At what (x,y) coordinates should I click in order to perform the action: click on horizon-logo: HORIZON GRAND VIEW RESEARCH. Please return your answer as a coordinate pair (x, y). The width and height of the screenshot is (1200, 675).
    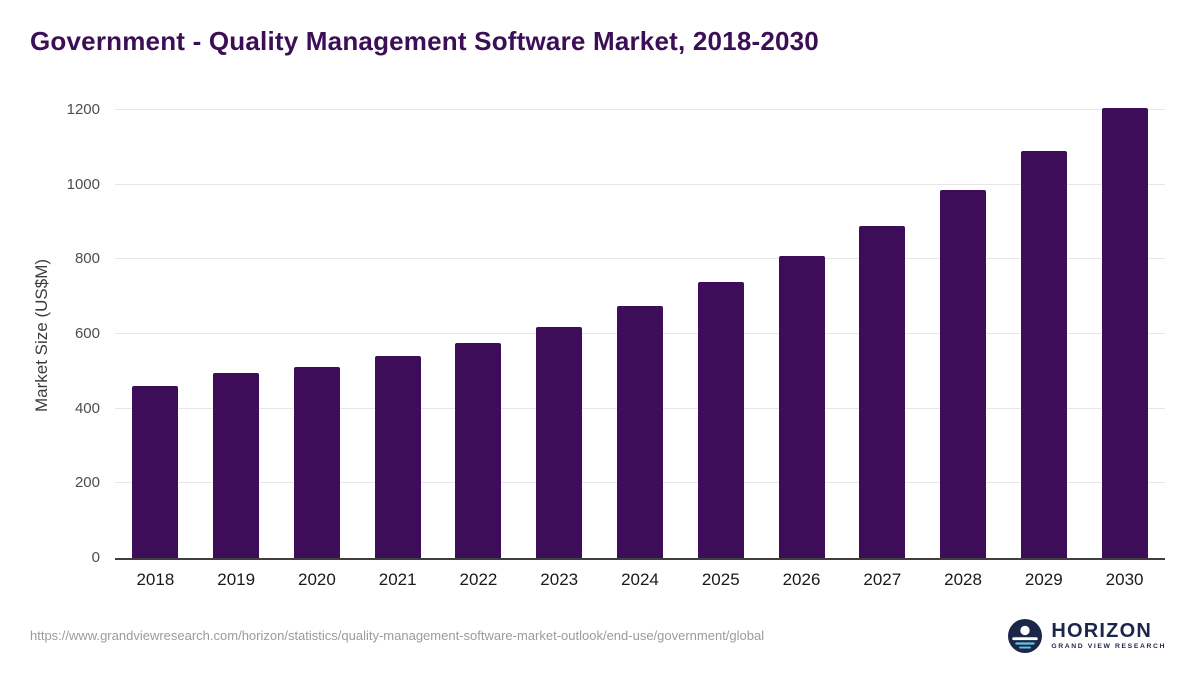
    Looking at the image, I should click on (1087, 636).